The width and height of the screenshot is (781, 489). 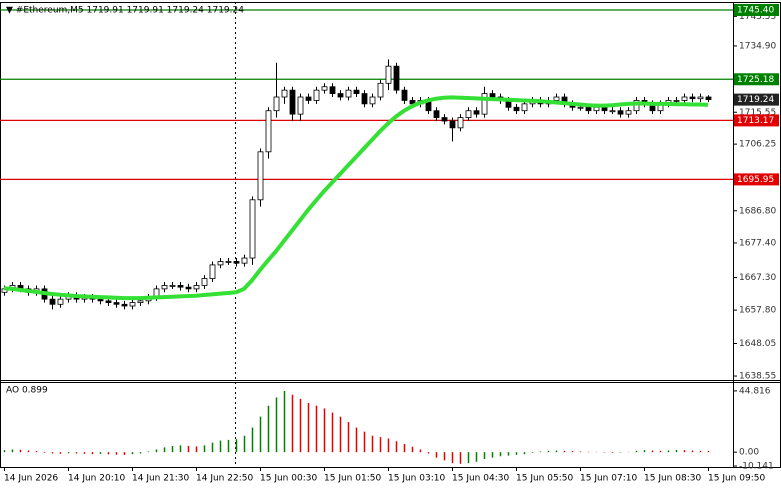 What do you see at coordinates (96, 479) in the screenshot?
I see `x-tick-label: 14 Jun 20:10` at bounding box center [96, 479].